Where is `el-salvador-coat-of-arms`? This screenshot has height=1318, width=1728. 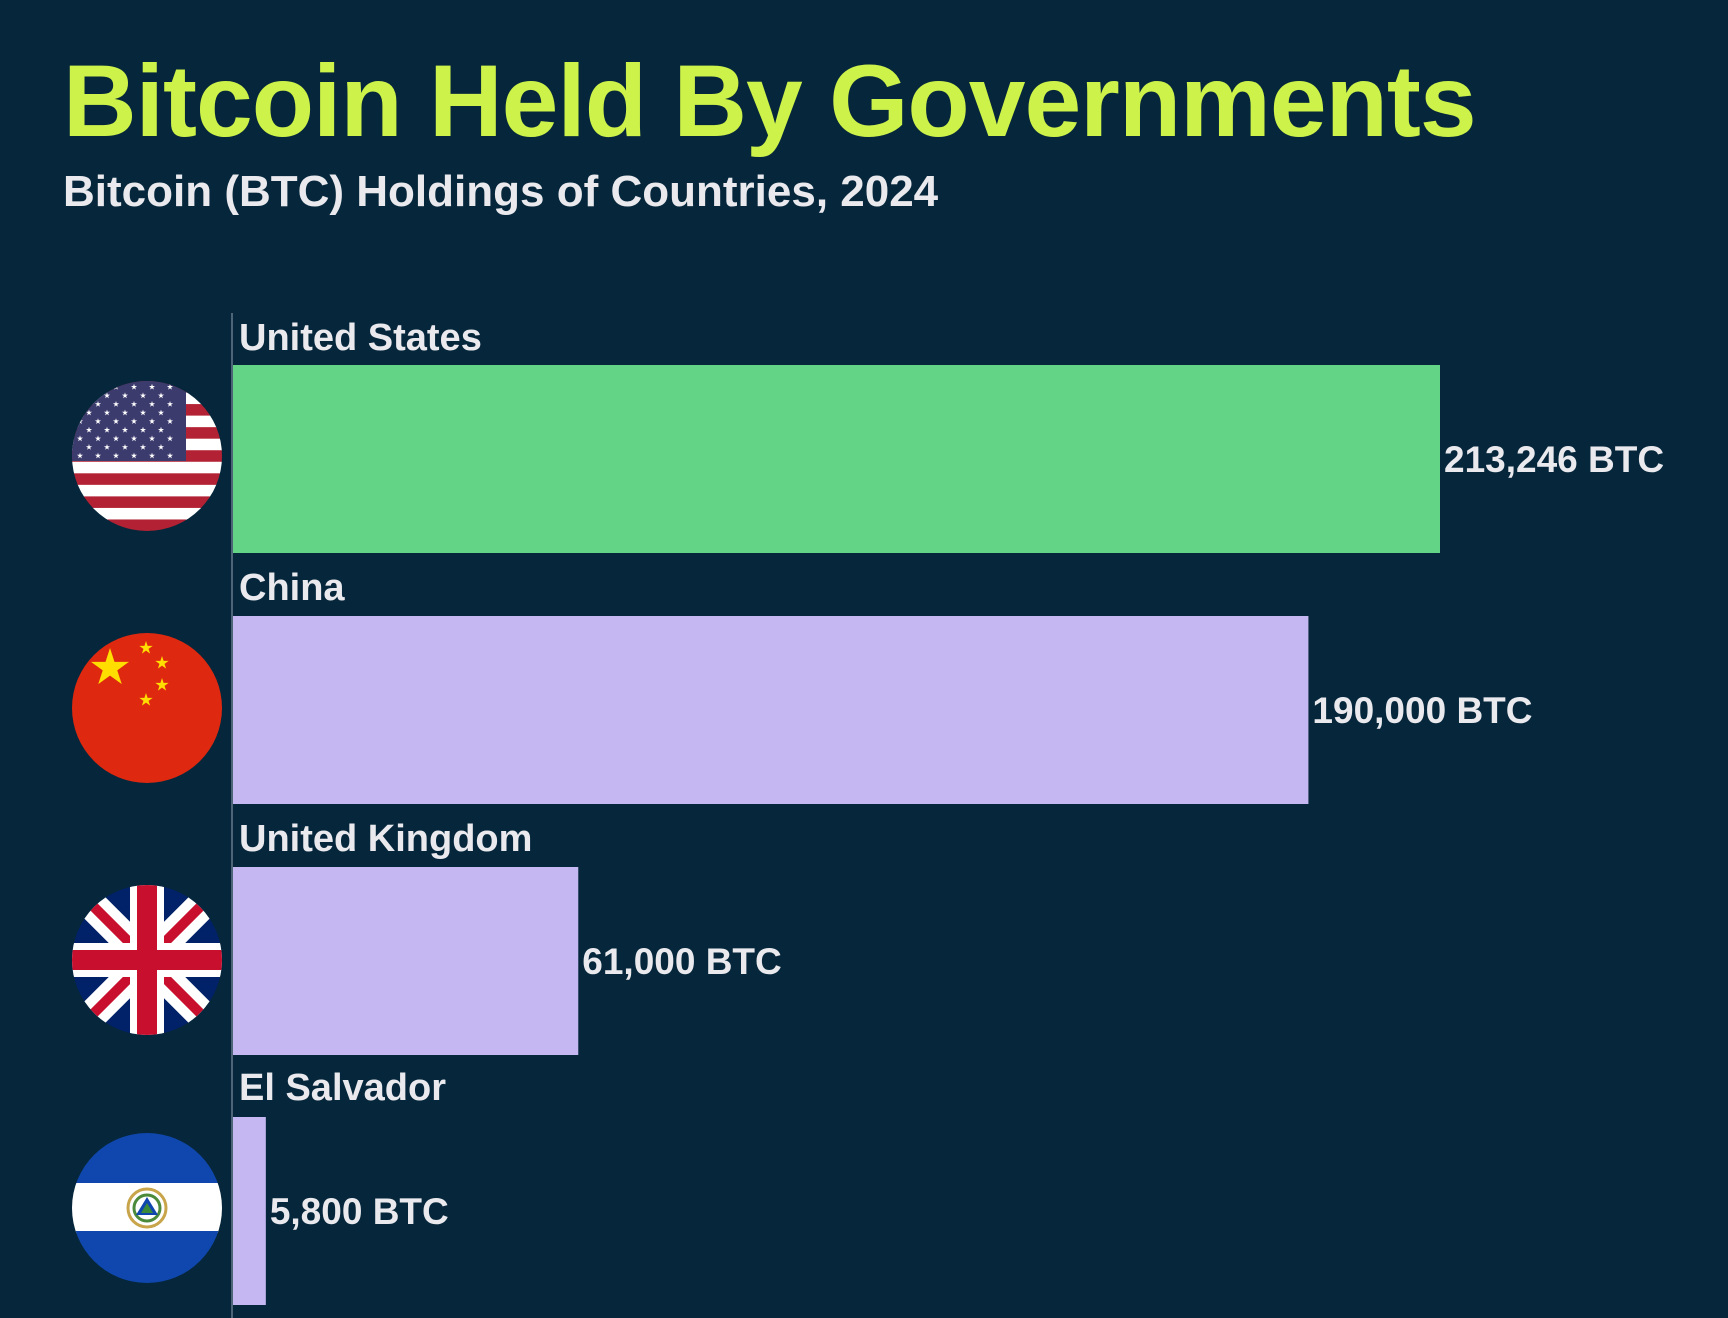
el-salvador-coat-of-arms is located at coordinates (147, 1208).